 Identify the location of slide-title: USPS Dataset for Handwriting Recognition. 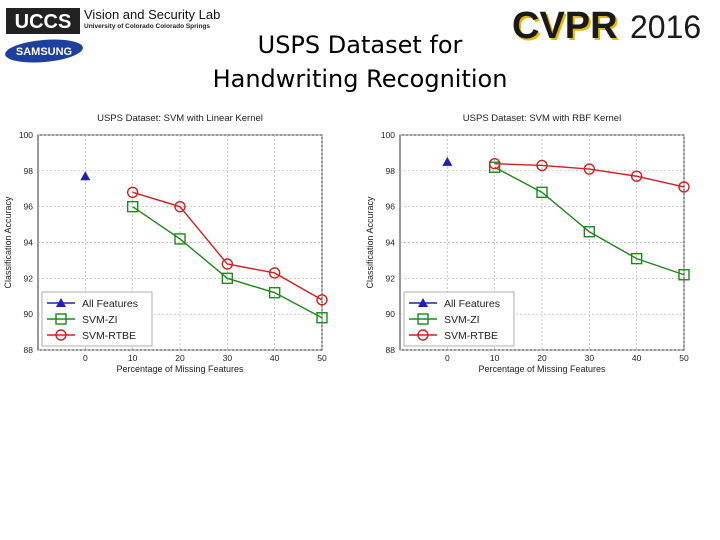
(360, 62).